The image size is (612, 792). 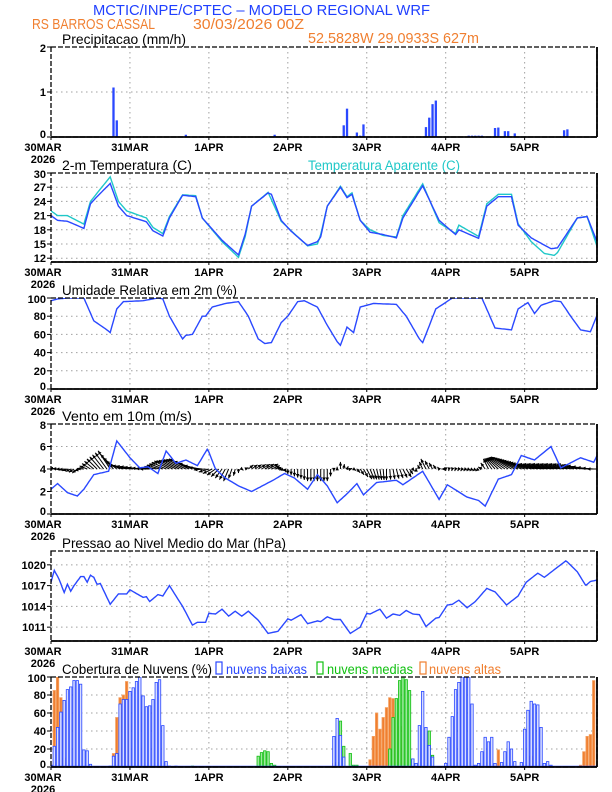 I want to click on y-tick-label: 60, so click(x=40, y=714).